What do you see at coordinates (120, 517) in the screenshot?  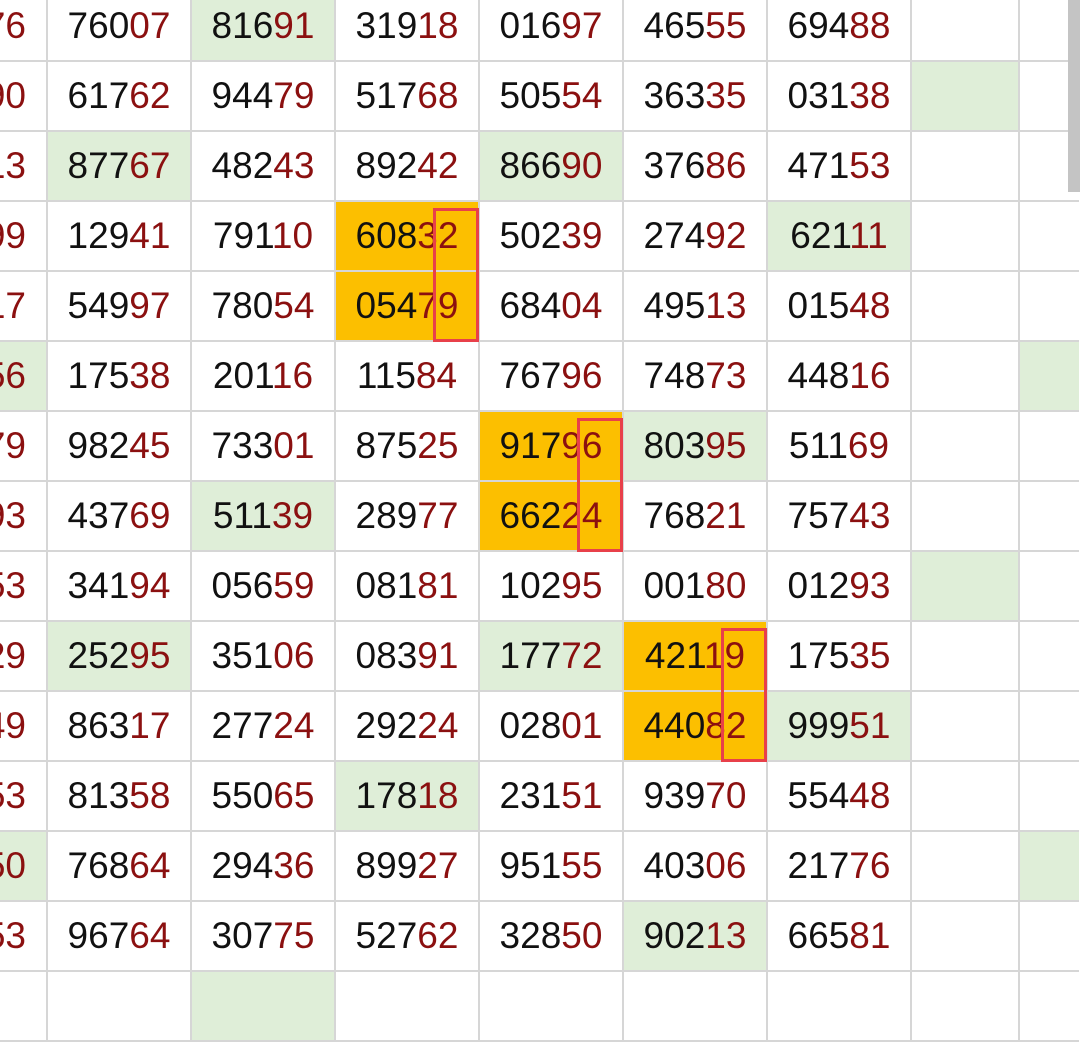 I see `table-cell: 43769` at bounding box center [120, 517].